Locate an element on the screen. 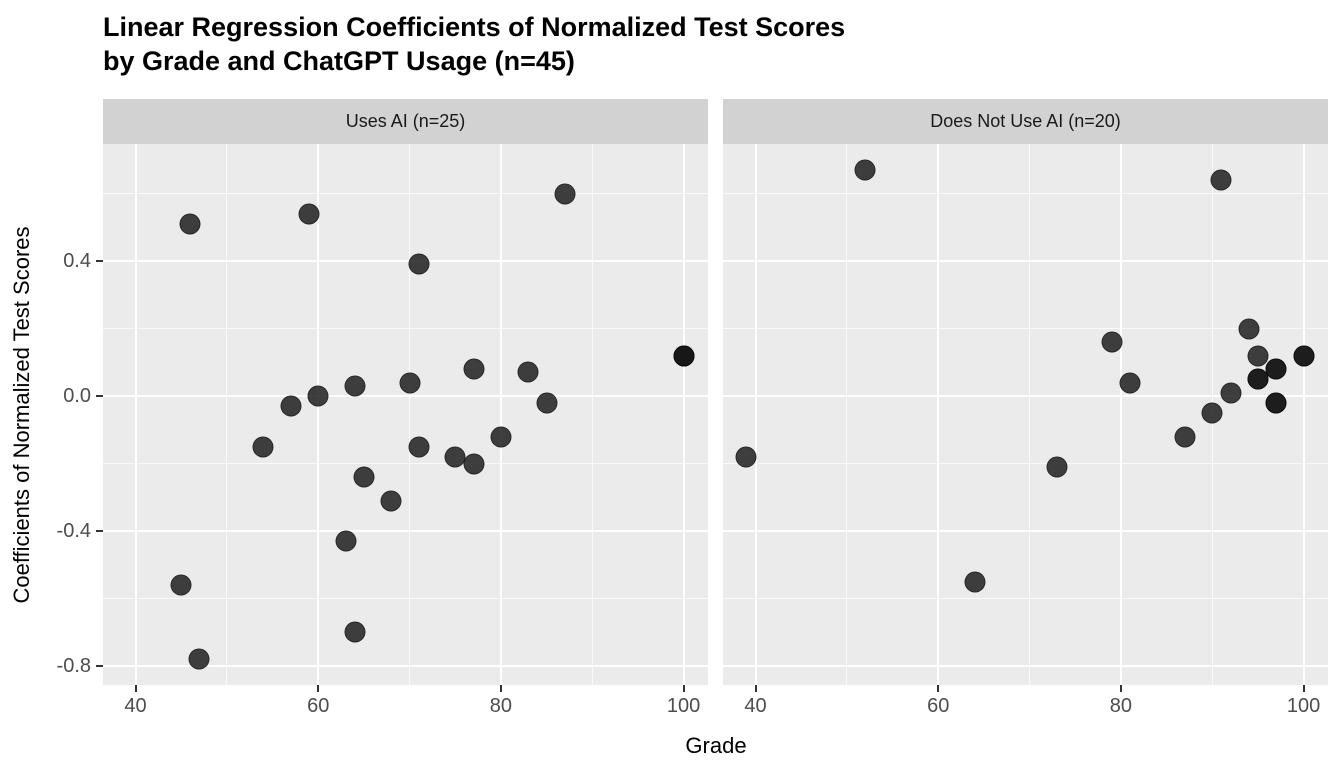 The height and width of the screenshot is (768, 1344). facet-strip-does-not-use-ai: Does Not Use AI (n=20) is located at coordinates (1025, 121).